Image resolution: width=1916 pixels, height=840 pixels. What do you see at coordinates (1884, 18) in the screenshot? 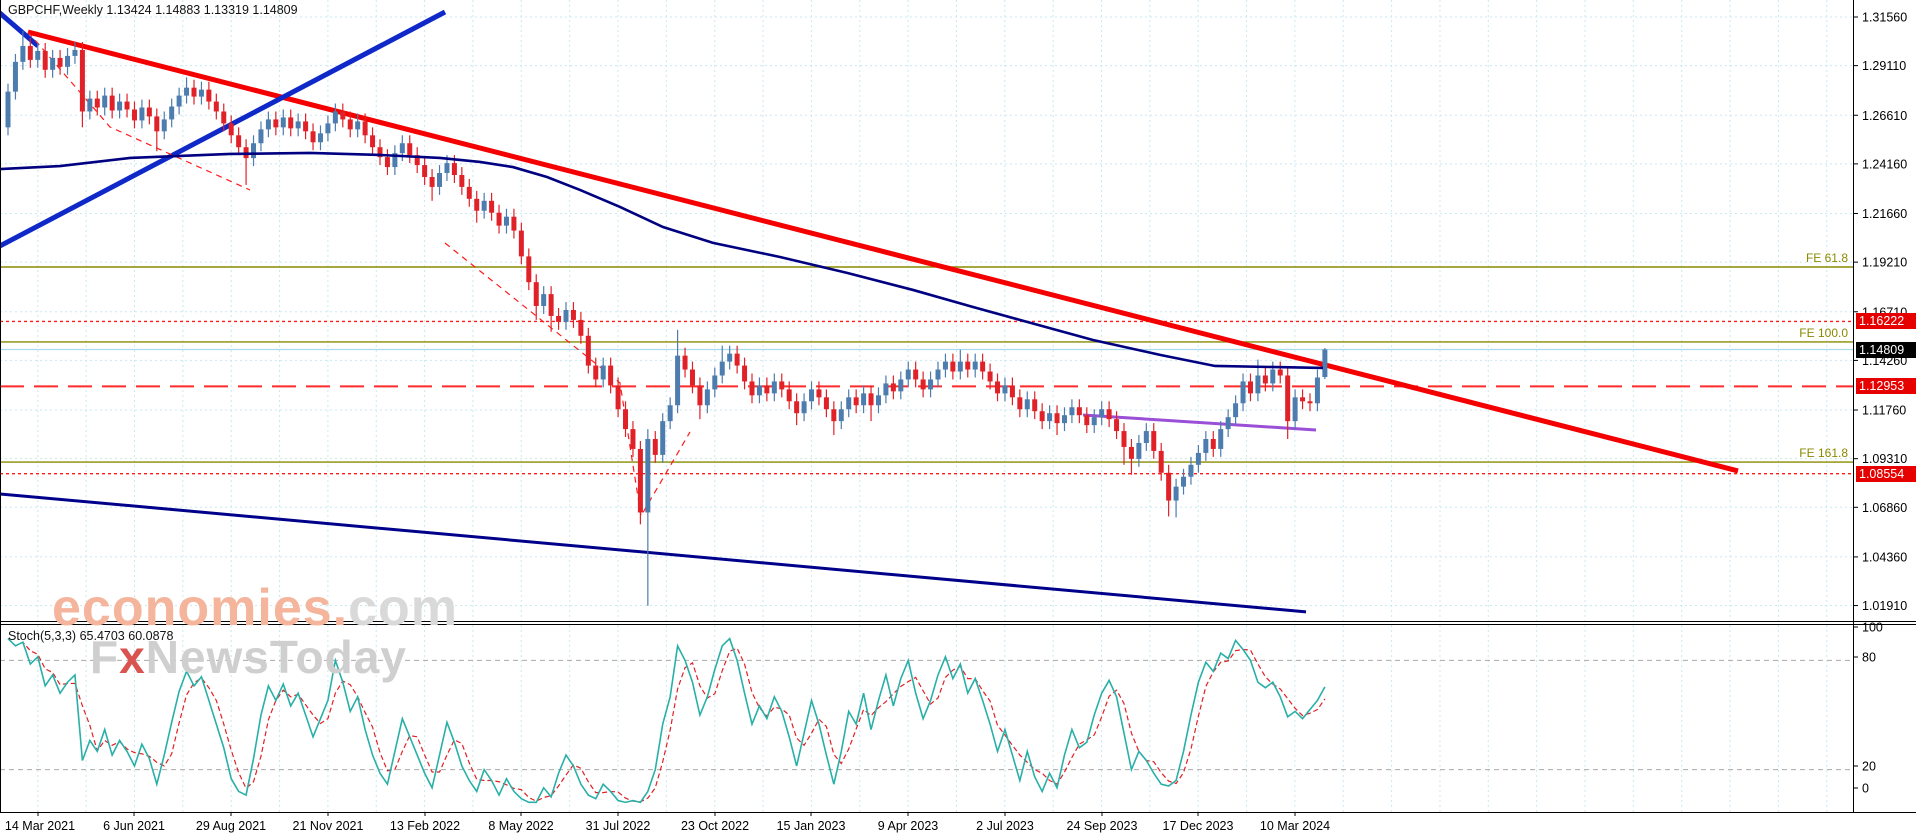
I see `price-tick-label: 1.31560` at bounding box center [1884, 18].